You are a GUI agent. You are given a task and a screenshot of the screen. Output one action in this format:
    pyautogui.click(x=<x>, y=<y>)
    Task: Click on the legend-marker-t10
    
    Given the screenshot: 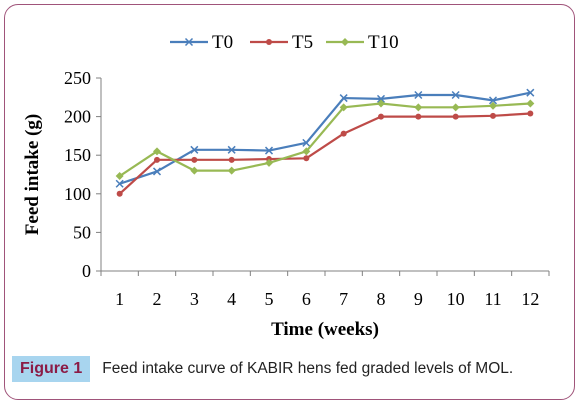 What is the action you would take?
    pyautogui.click(x=345, y=42)
    